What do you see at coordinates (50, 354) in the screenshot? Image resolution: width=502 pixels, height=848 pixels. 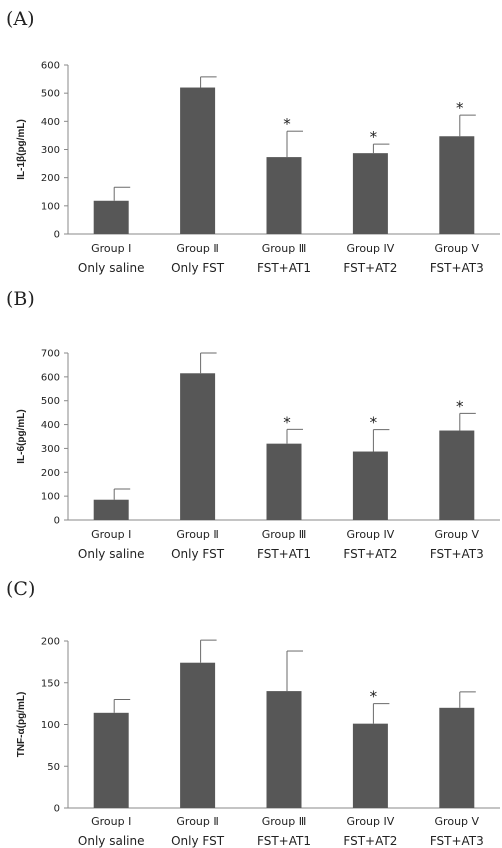 I see `y-tick-label: 700` at bounding box center [50, 354].